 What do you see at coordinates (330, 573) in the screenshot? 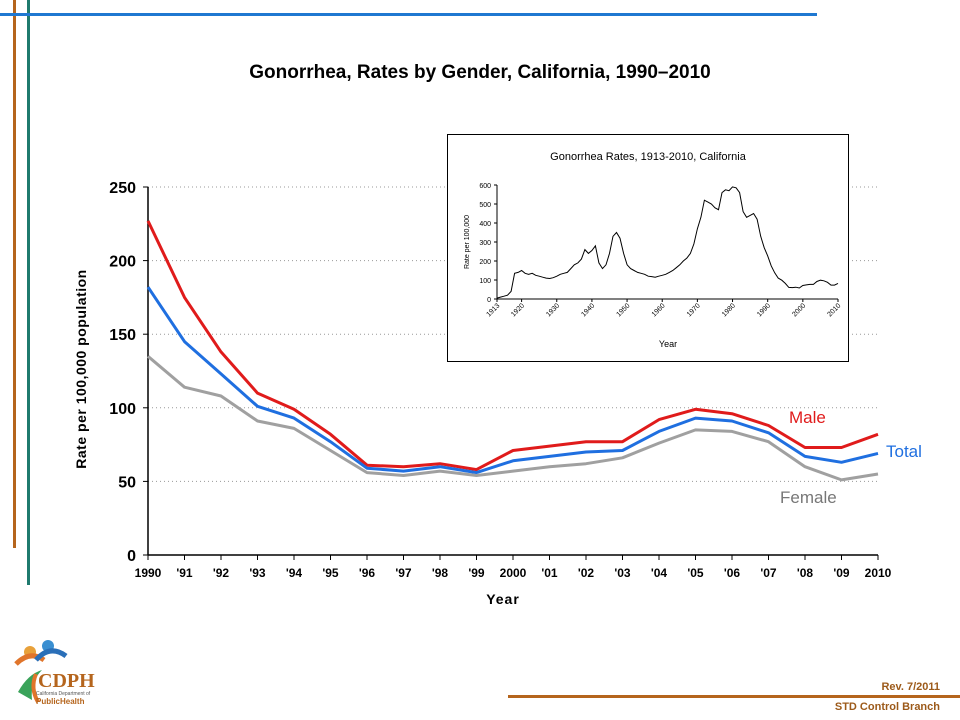
I see `x-tick-label: '95` at bounding box center [330, 573].